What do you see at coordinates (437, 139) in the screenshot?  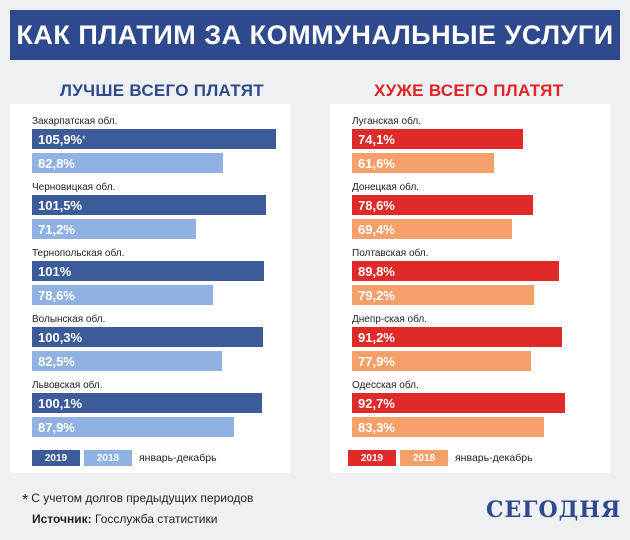 I see `bar-2019: 74,1%` at bounding box center [437, 139].